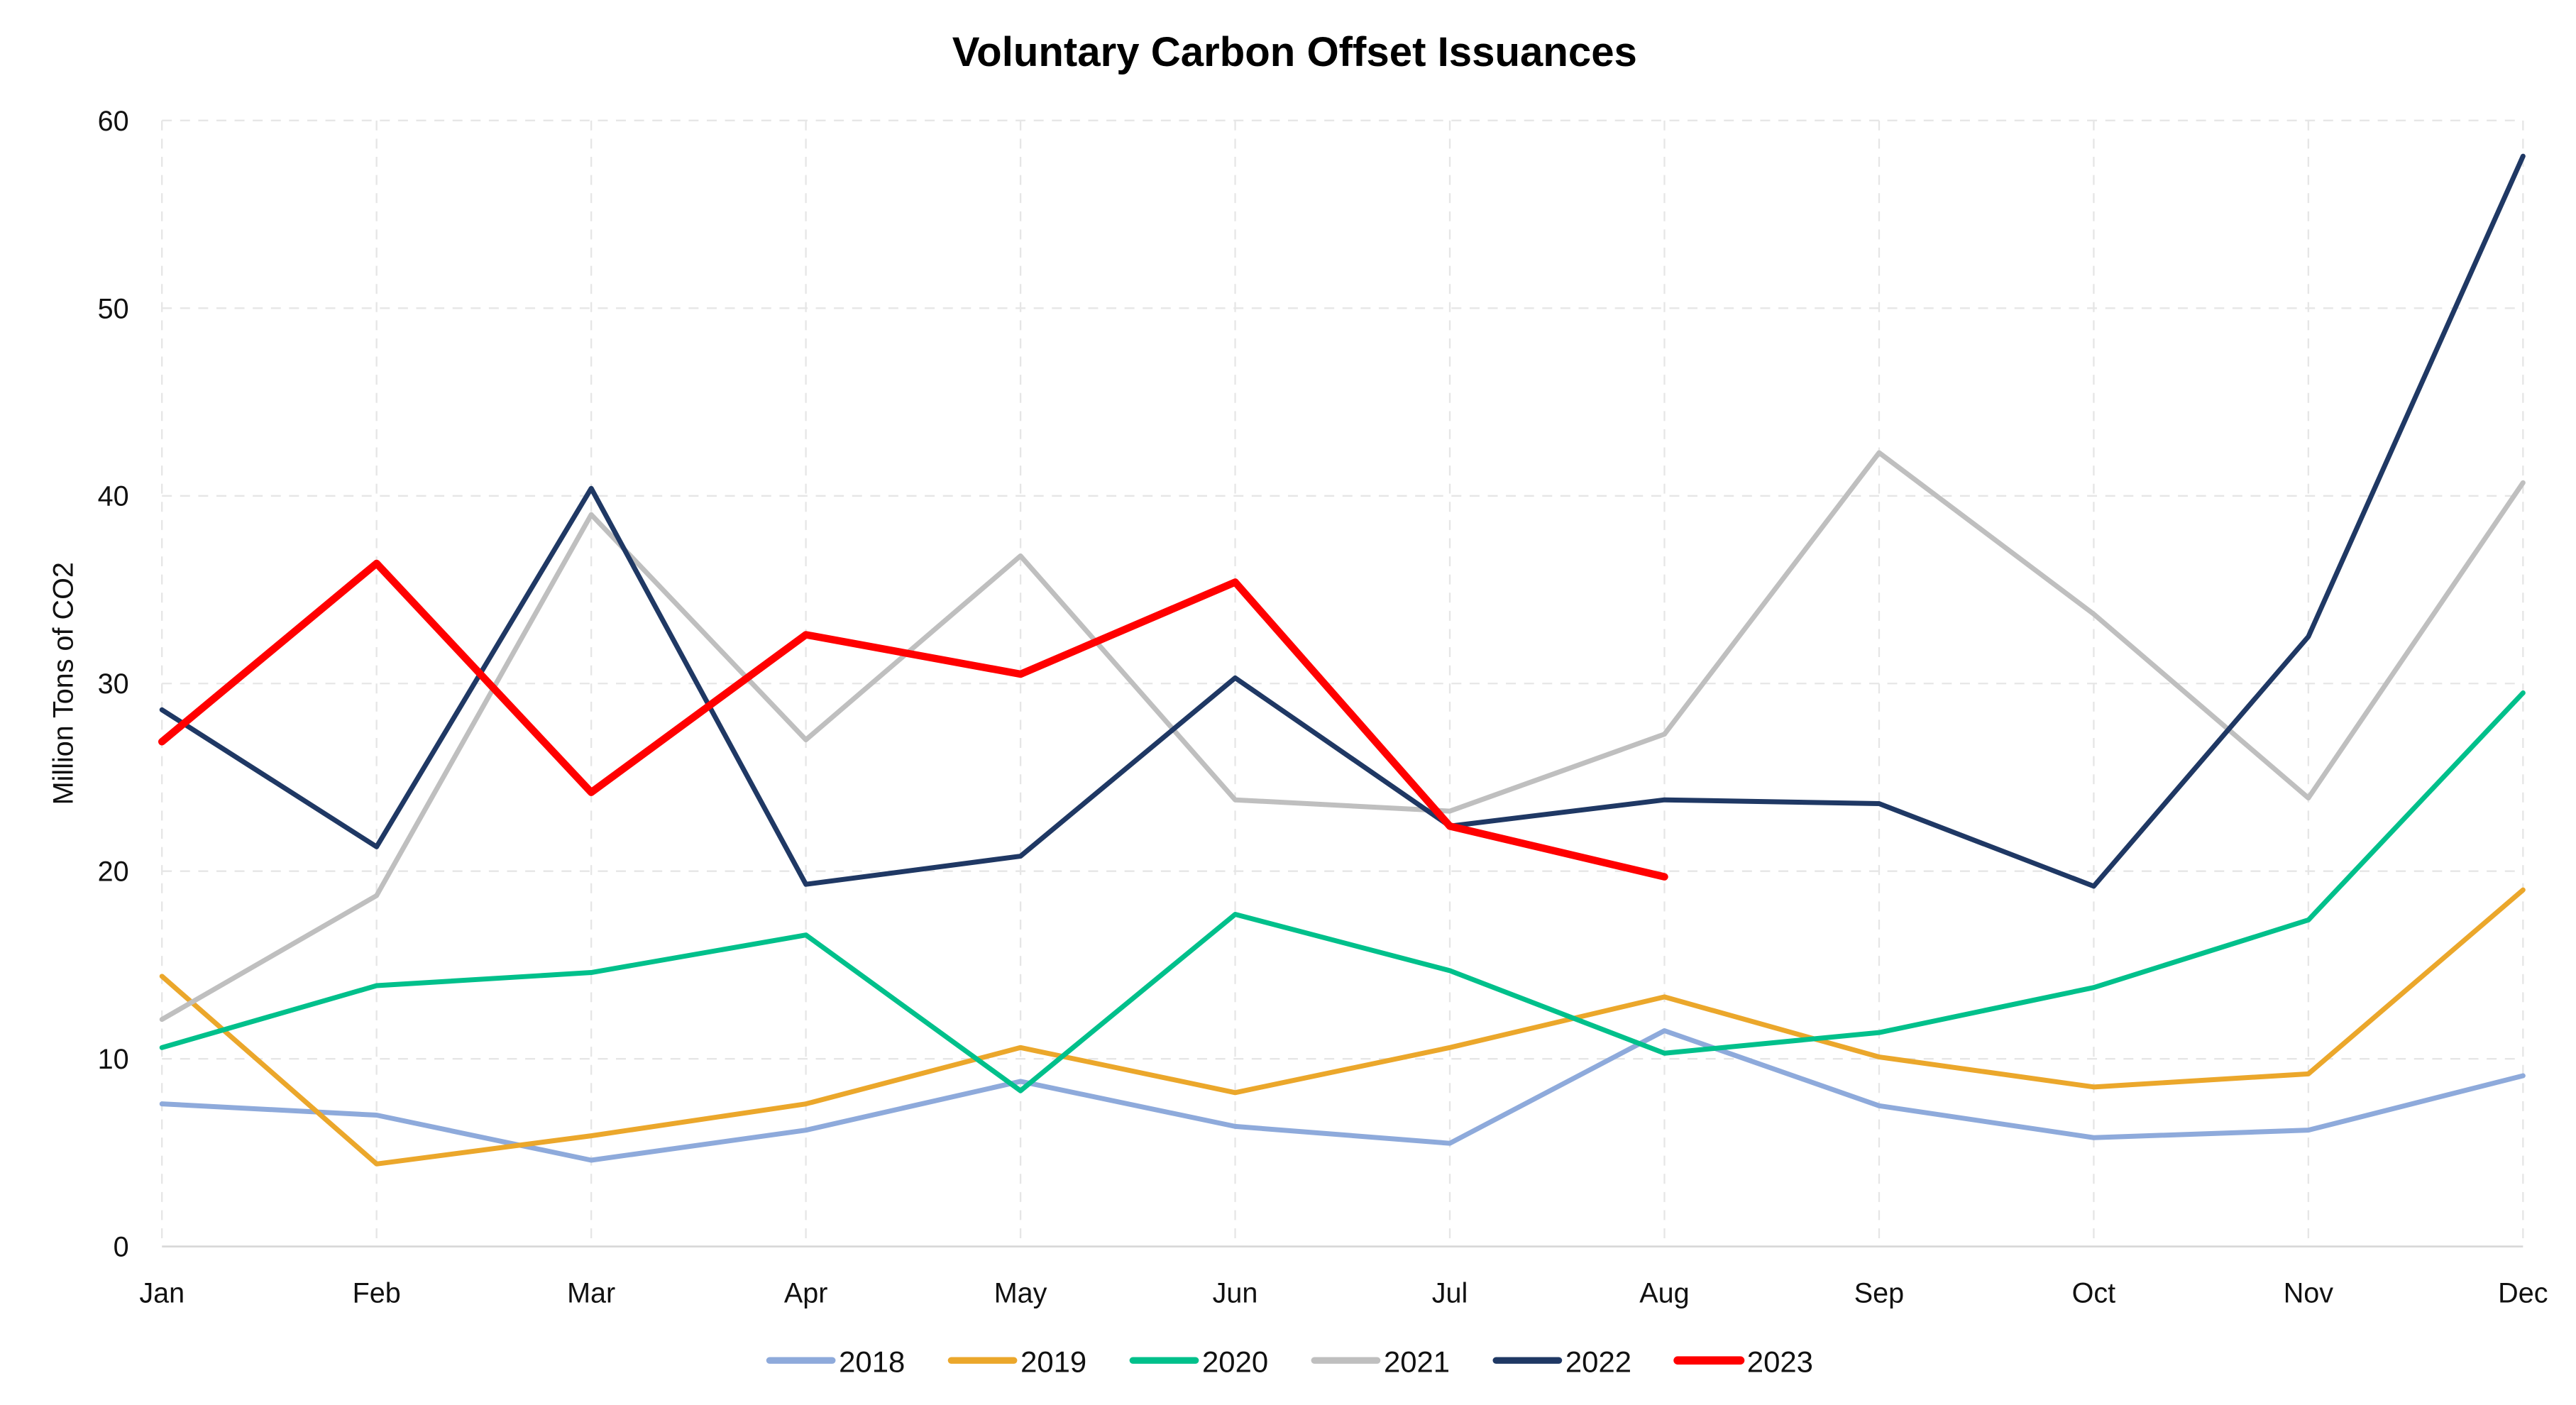  I want to click on y-axis-label: Million Tons of CO2, so click(63, 683).